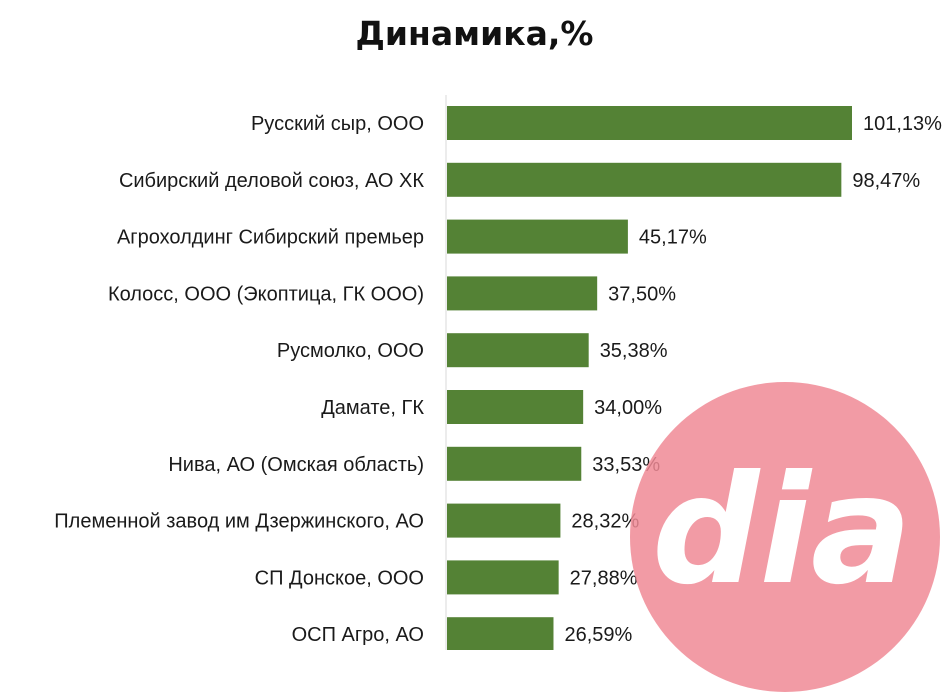 The height and width of the screenshot is (692, 949). Describe the element at coordinates (634, 351) in the screenshot. I see `data-label: 35,38%` at that location.